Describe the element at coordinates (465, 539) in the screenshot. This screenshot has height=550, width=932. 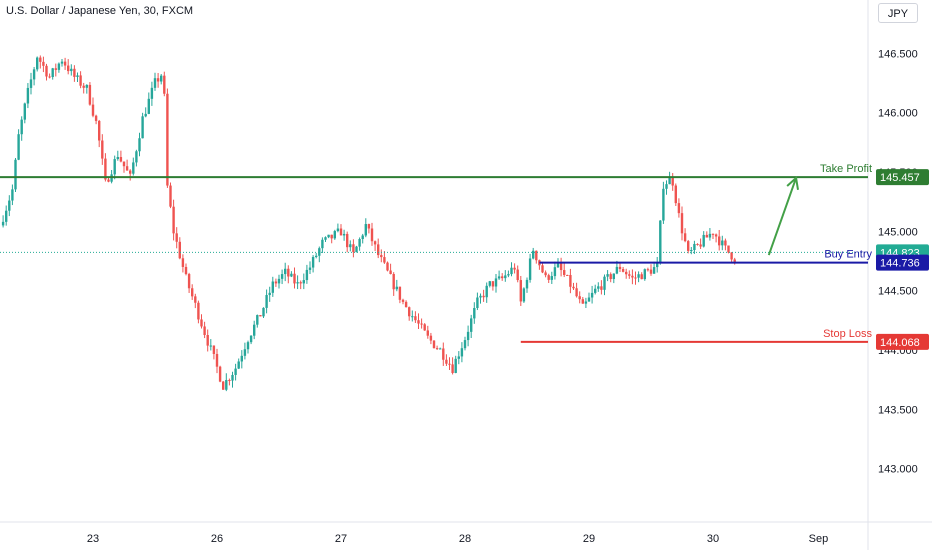
I see `x-tick-label: 28` at that location.